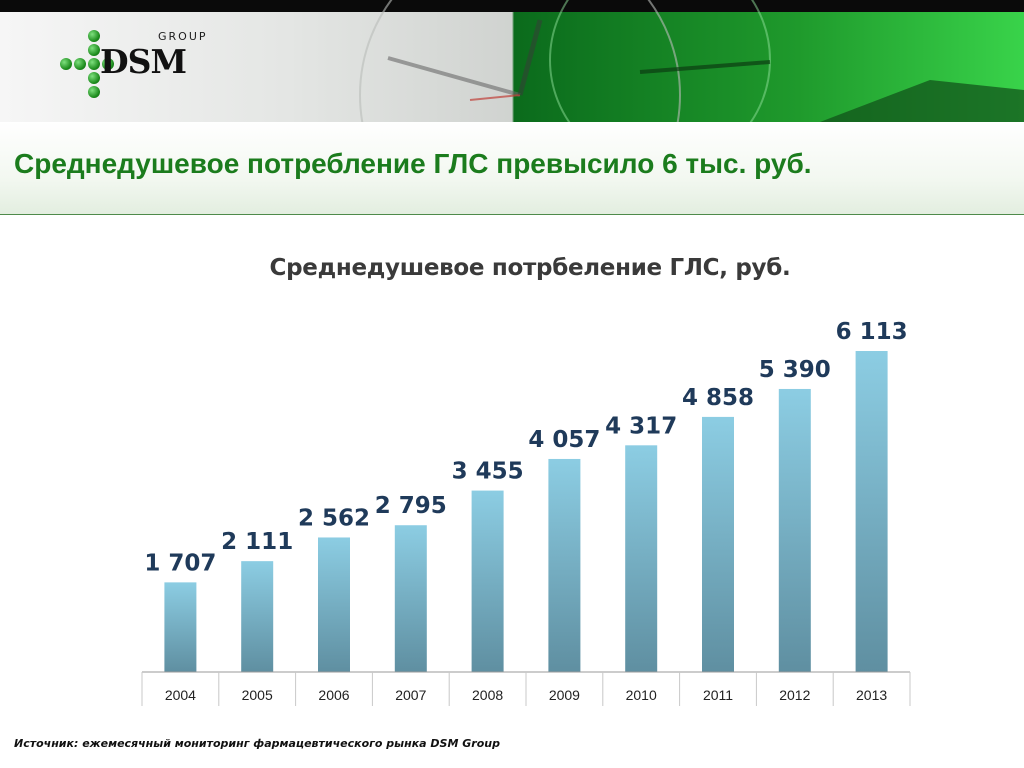 The height and width of the screenshot is (768, 1024). What do you see at coordinates (871, 695) in the screenshot?
I see `tick-label-2013: 2013` at bounding box center [871, 695].